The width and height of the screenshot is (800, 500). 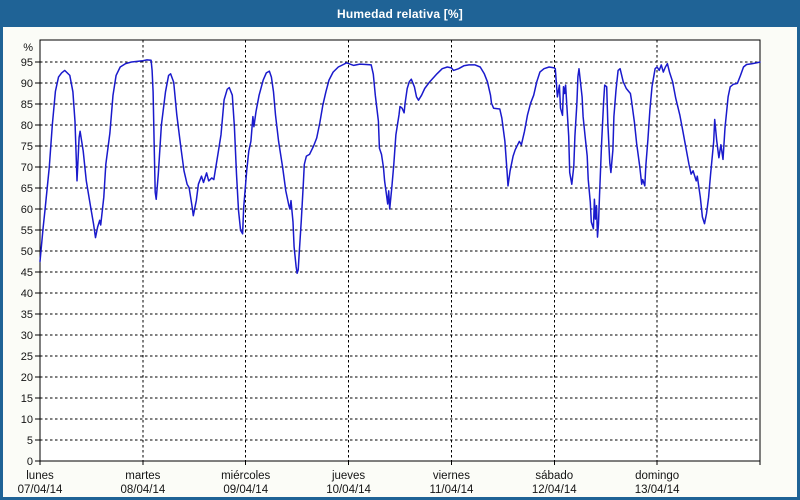 I want to click on x-axis-weekday: martes, so click(x=142, y=476).